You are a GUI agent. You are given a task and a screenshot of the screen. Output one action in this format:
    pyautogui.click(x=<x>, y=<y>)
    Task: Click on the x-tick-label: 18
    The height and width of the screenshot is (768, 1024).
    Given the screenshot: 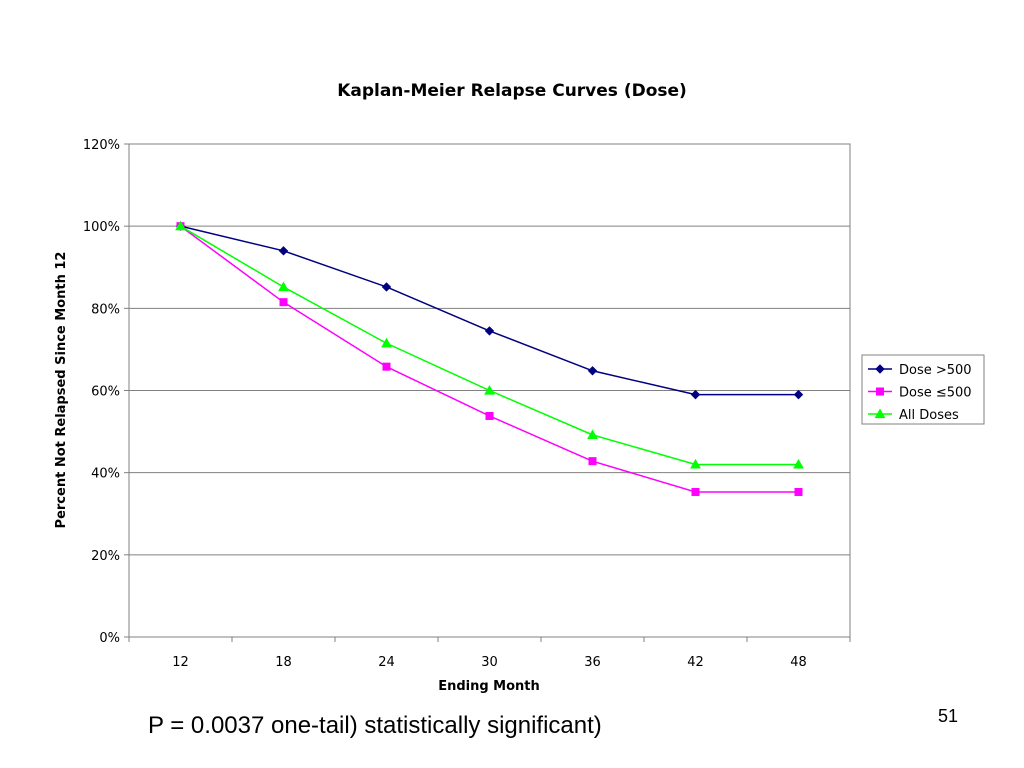 What is the action you would take?
    pyautogui.click(x=283, y=662)
    